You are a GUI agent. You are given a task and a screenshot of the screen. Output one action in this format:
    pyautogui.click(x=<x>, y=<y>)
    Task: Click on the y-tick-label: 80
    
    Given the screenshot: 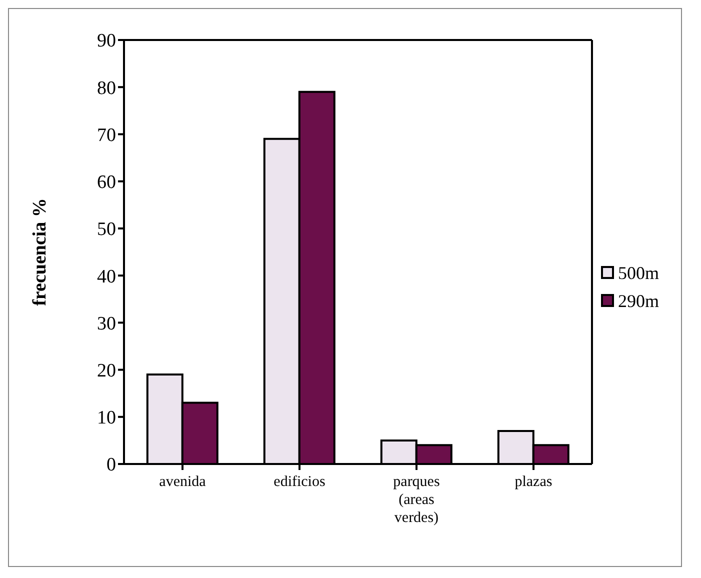 What is the action you would take?
    pyautogui.click(x=106, y=88)
    